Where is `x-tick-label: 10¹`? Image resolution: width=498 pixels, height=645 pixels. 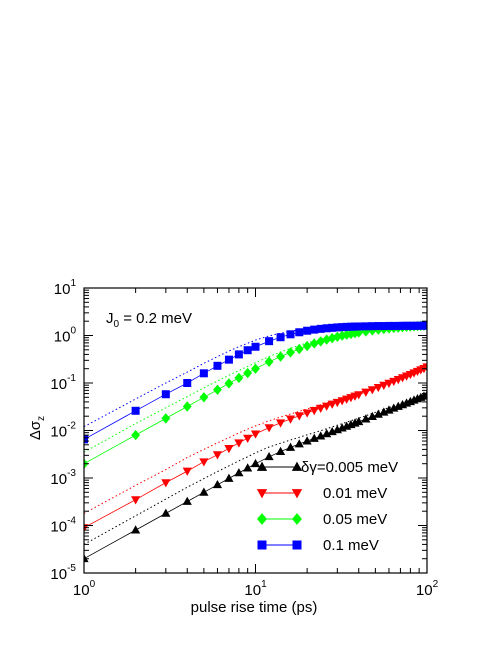
x-tick-label: 10¹ is located at coordinates (255, 589).